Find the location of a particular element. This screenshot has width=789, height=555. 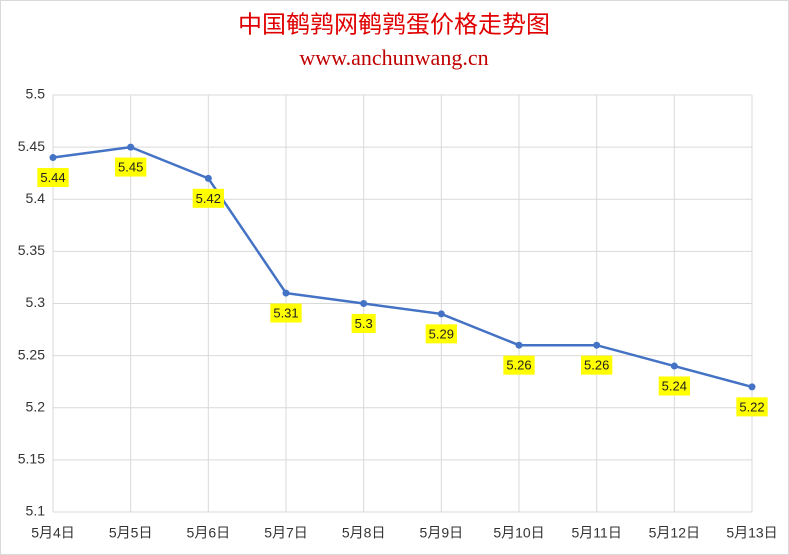

chart-subtitle: www.anchunwang.cn is located at coordinates (393, 57).